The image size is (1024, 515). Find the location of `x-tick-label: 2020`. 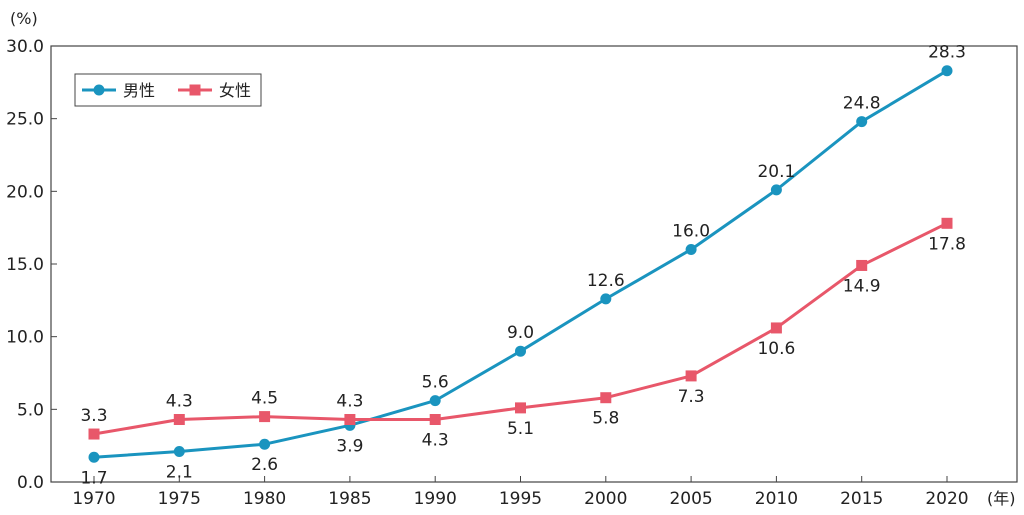

x-tick-label: 2020 is located at coordinates (946, 499).